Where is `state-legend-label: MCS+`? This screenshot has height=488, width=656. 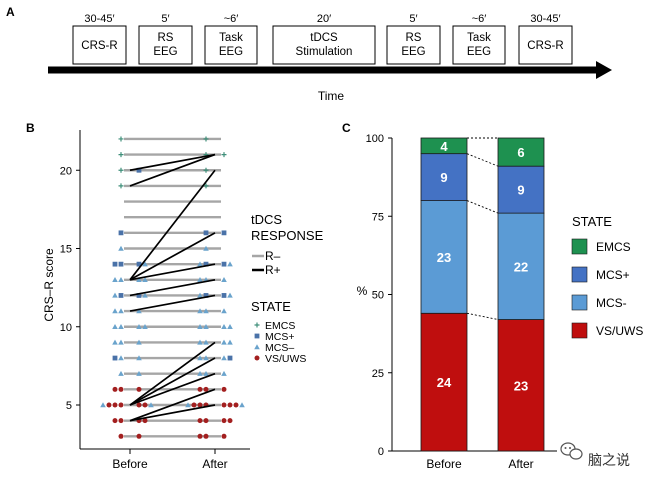
state-legend-label: MCS+ is located at coordinates (279, 337).